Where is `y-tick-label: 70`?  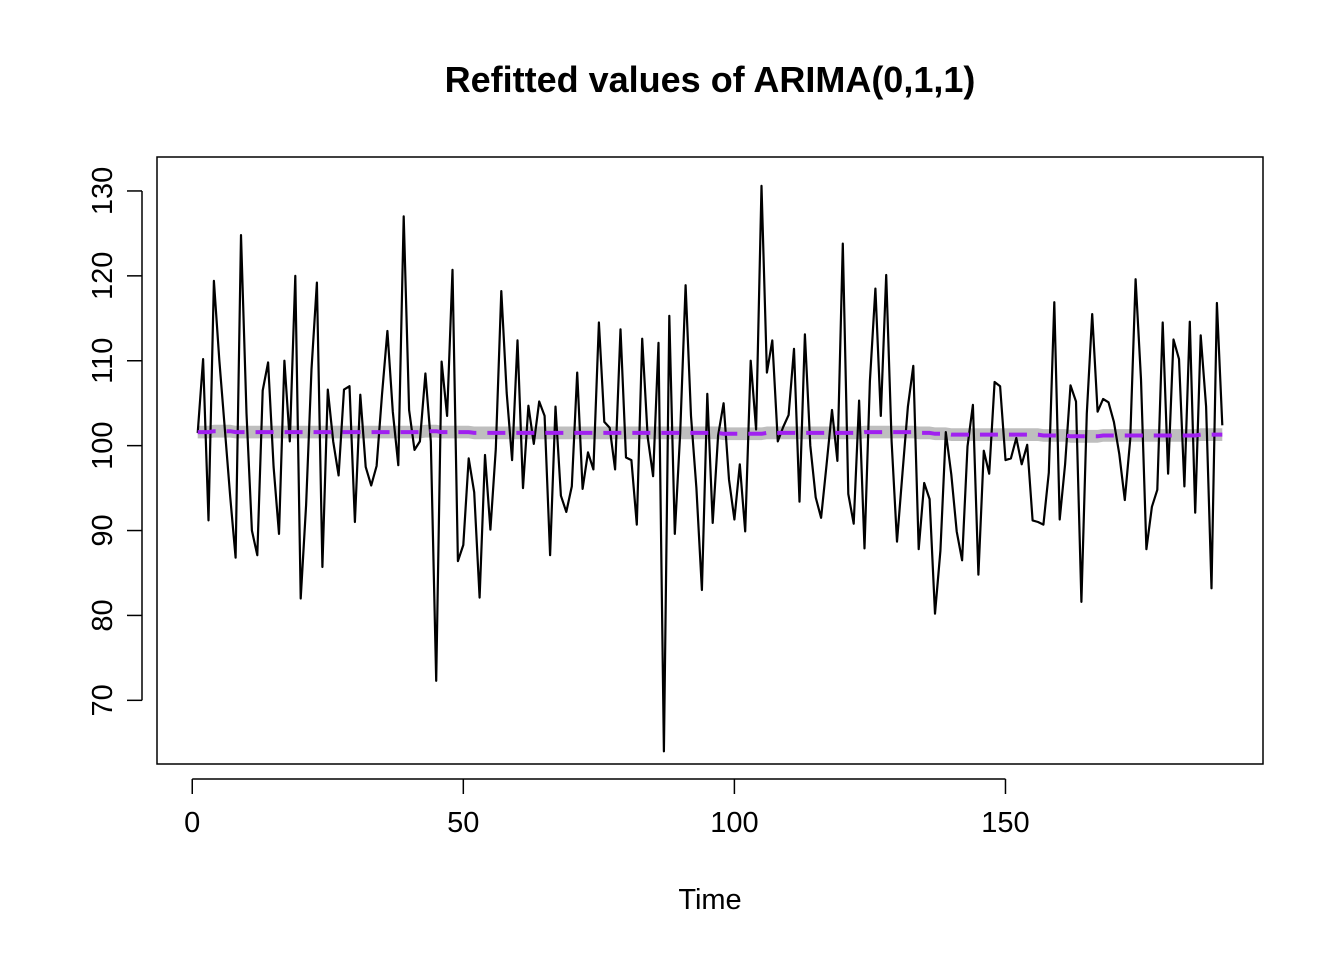
y-tick-label: 70 is located at coordinates (103, 700).